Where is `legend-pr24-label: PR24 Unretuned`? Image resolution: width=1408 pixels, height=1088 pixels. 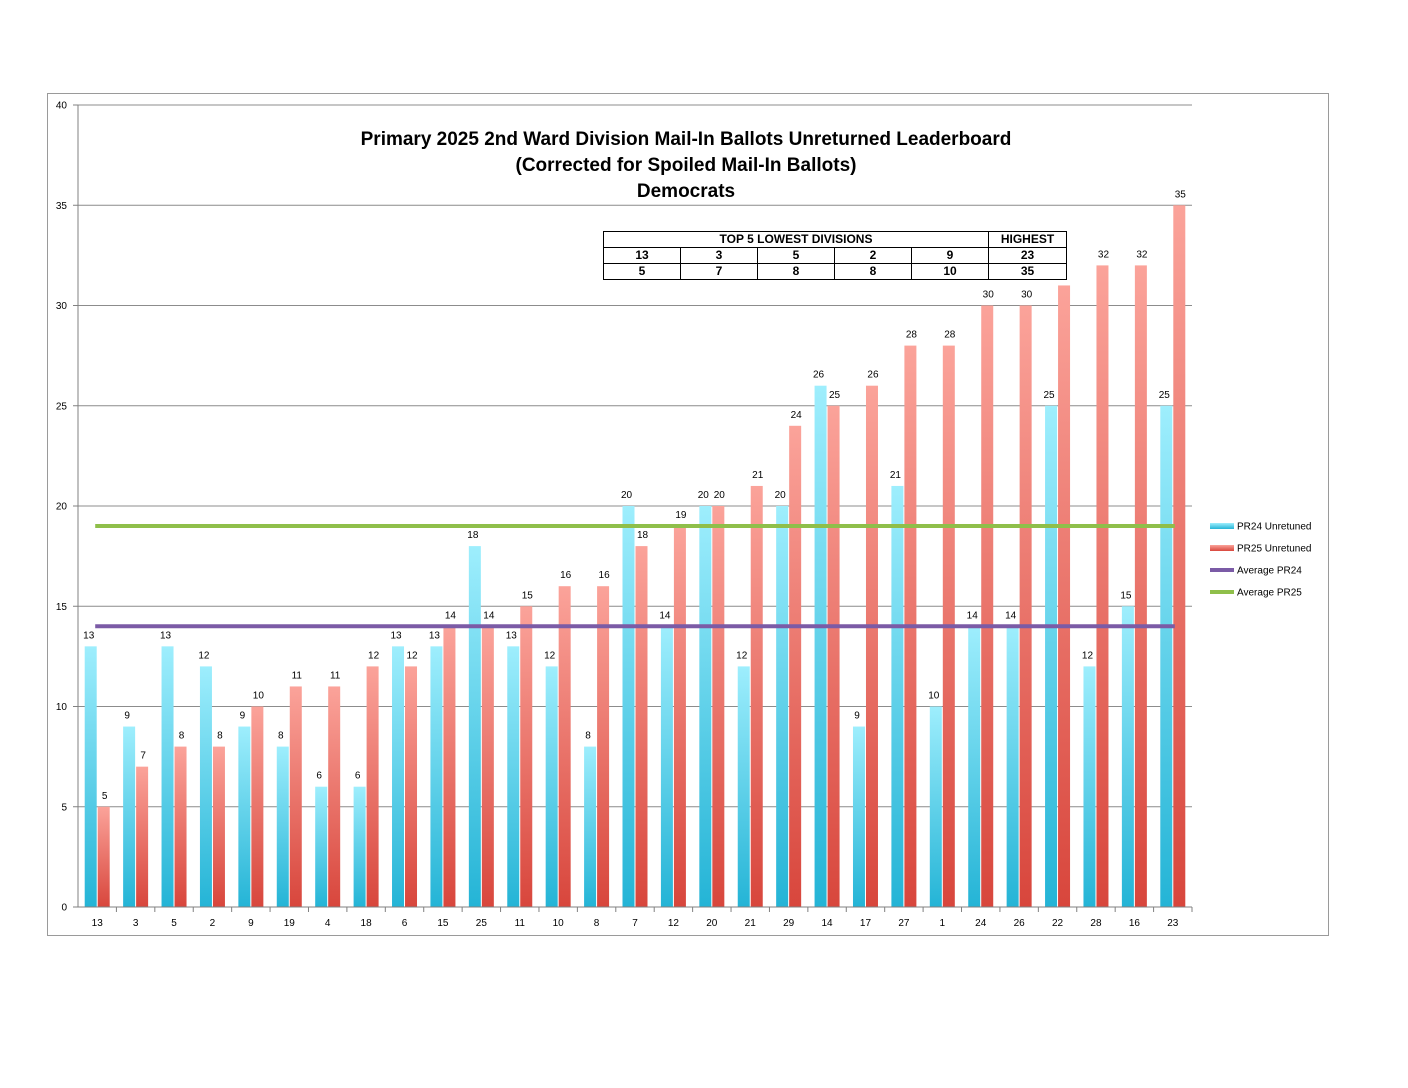
legend-pr24-label: PR24 Unretuned is located at coordinates (1274, 527).